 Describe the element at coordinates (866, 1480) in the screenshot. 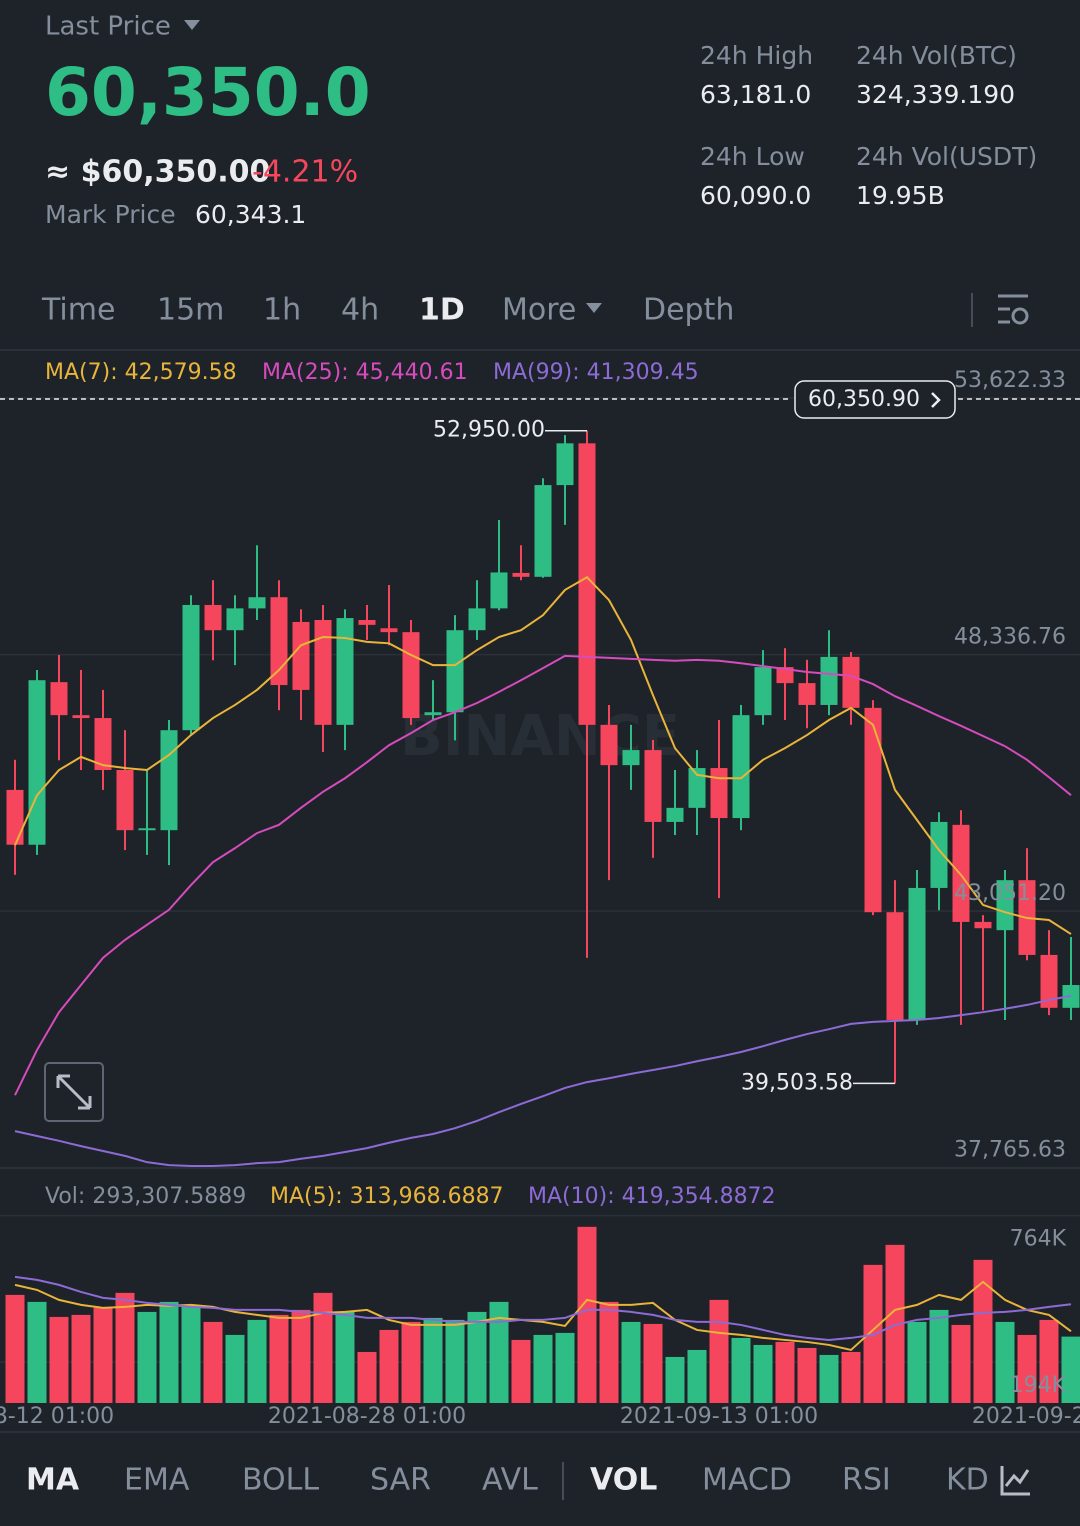

I see `indicator-tab: RSI` at that location.